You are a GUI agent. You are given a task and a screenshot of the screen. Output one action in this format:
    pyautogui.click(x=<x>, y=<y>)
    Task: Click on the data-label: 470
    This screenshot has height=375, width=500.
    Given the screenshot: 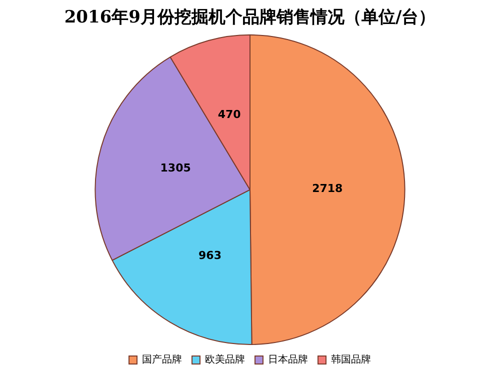 What is the action you would take?
    pyautogui.click(x=230, y=114)
    